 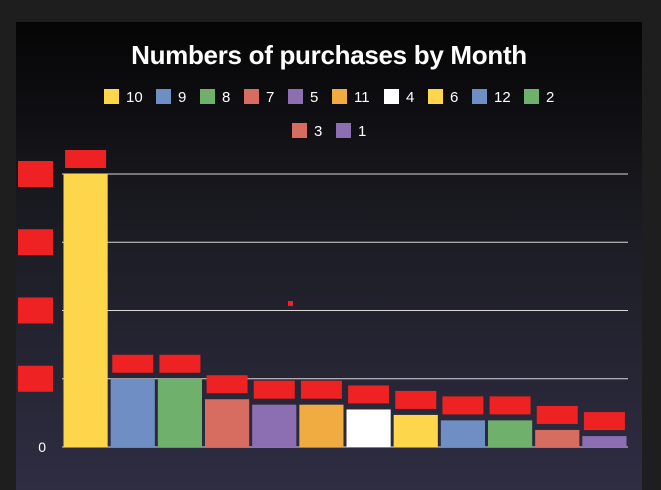 What do you see at coordinates (290, 303) in the screenshot?
I see `redaction-marker` at bounding box center [290, 303].